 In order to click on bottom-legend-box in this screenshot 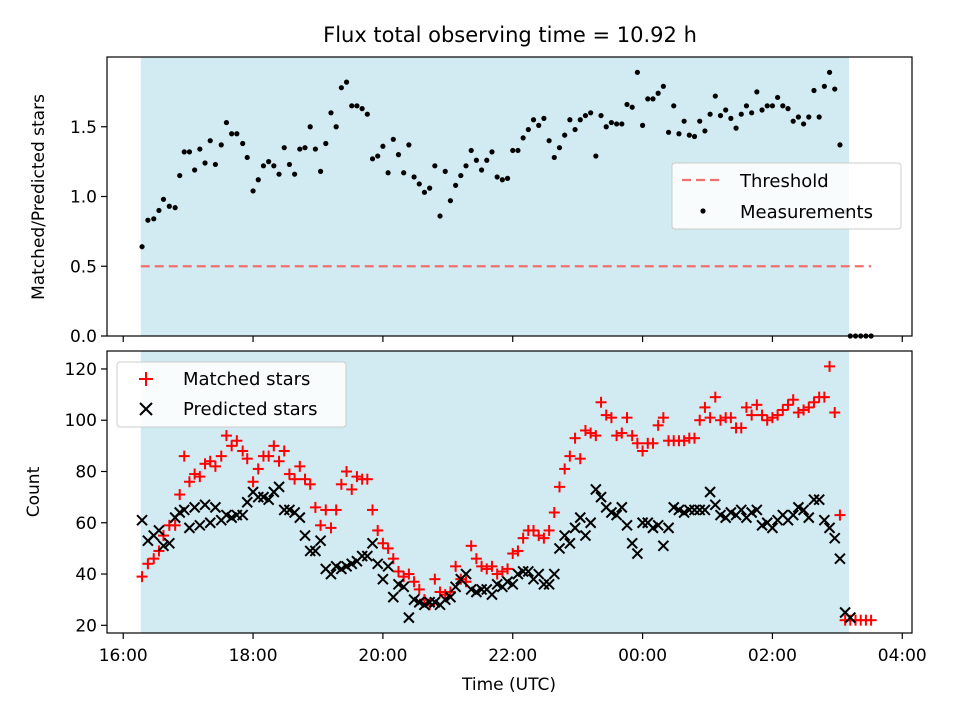, I will do `click(231, 394)`.